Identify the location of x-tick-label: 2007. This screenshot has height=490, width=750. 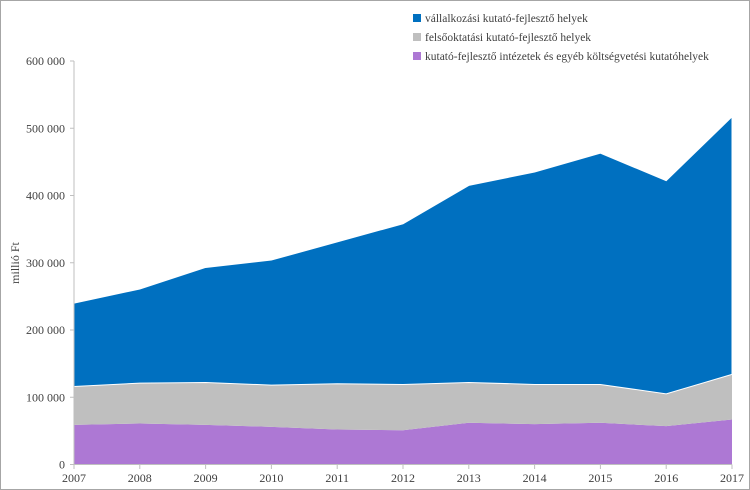
(74, 478).